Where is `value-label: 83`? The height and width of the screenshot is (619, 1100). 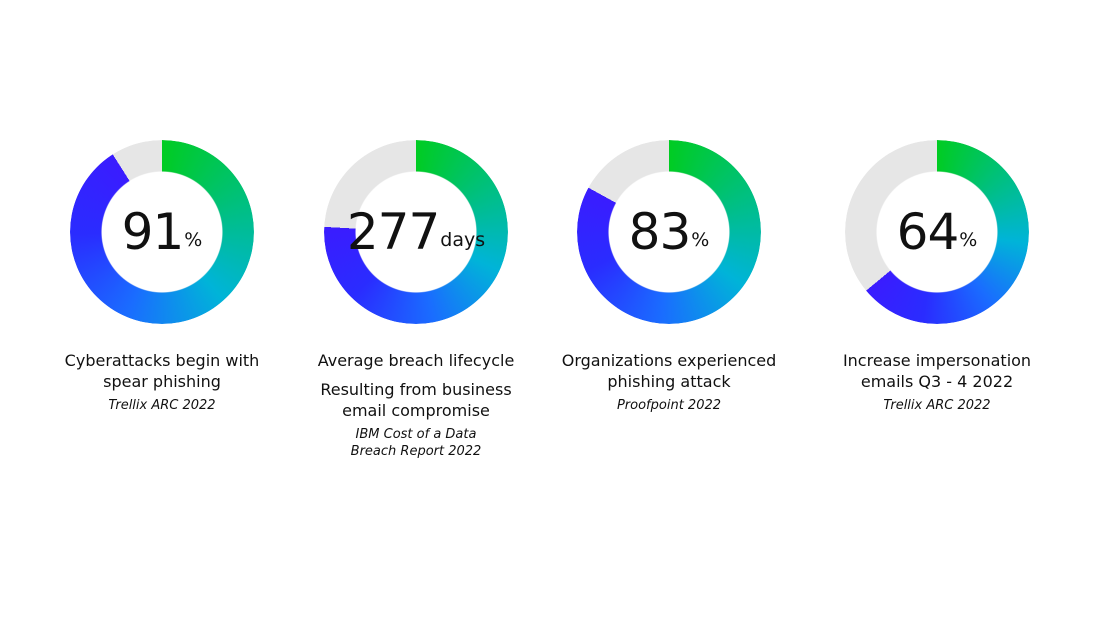 value-label: 83 is located at coordinates (660, 232).